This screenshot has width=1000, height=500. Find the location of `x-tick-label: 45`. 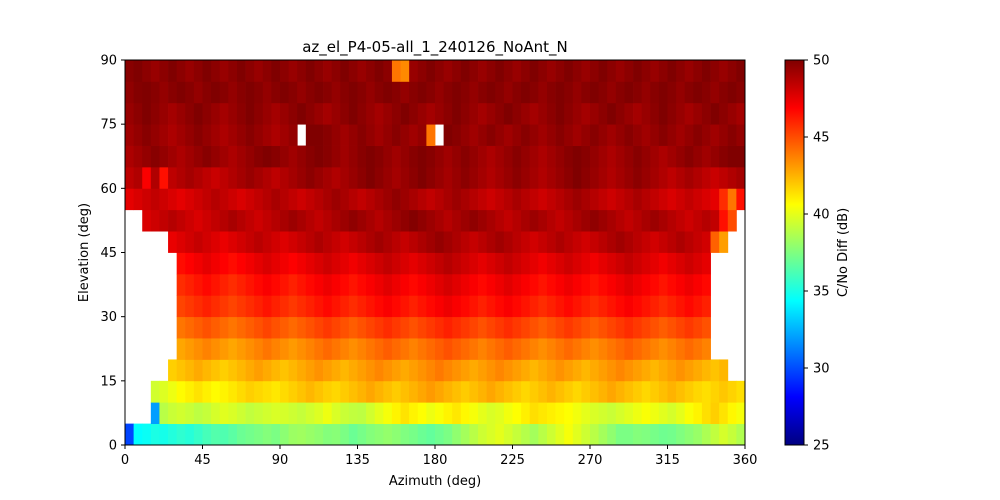

x-tick-label: 45 is located at coordinates (202, 460).